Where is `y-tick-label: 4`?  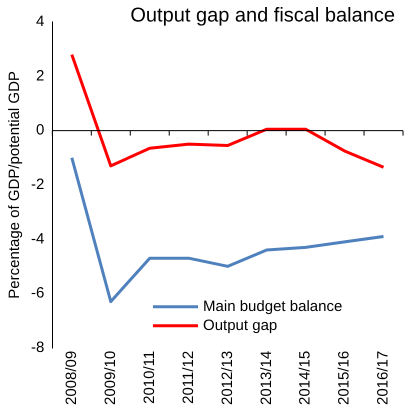
y-tick-label: 4 is located at coordinates (40, 21).